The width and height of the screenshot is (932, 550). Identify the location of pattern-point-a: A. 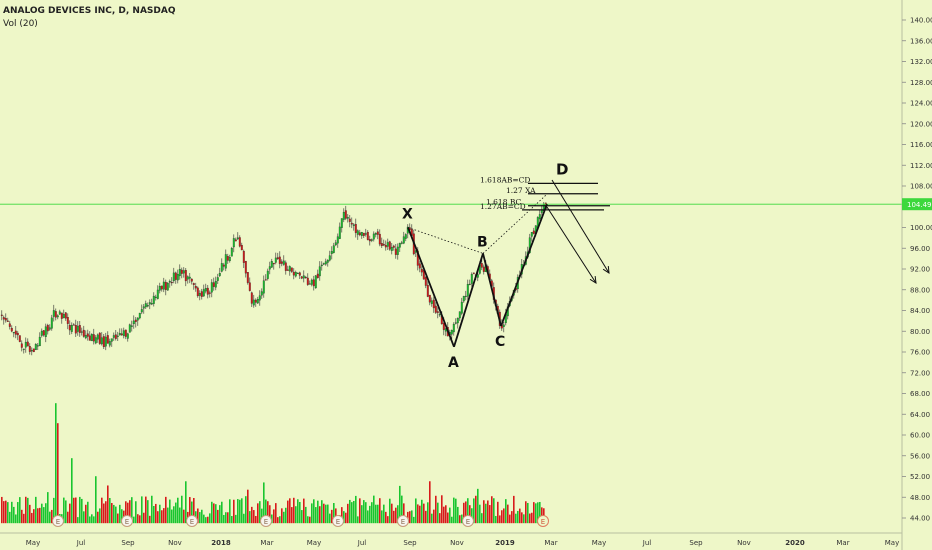
(453, 363).